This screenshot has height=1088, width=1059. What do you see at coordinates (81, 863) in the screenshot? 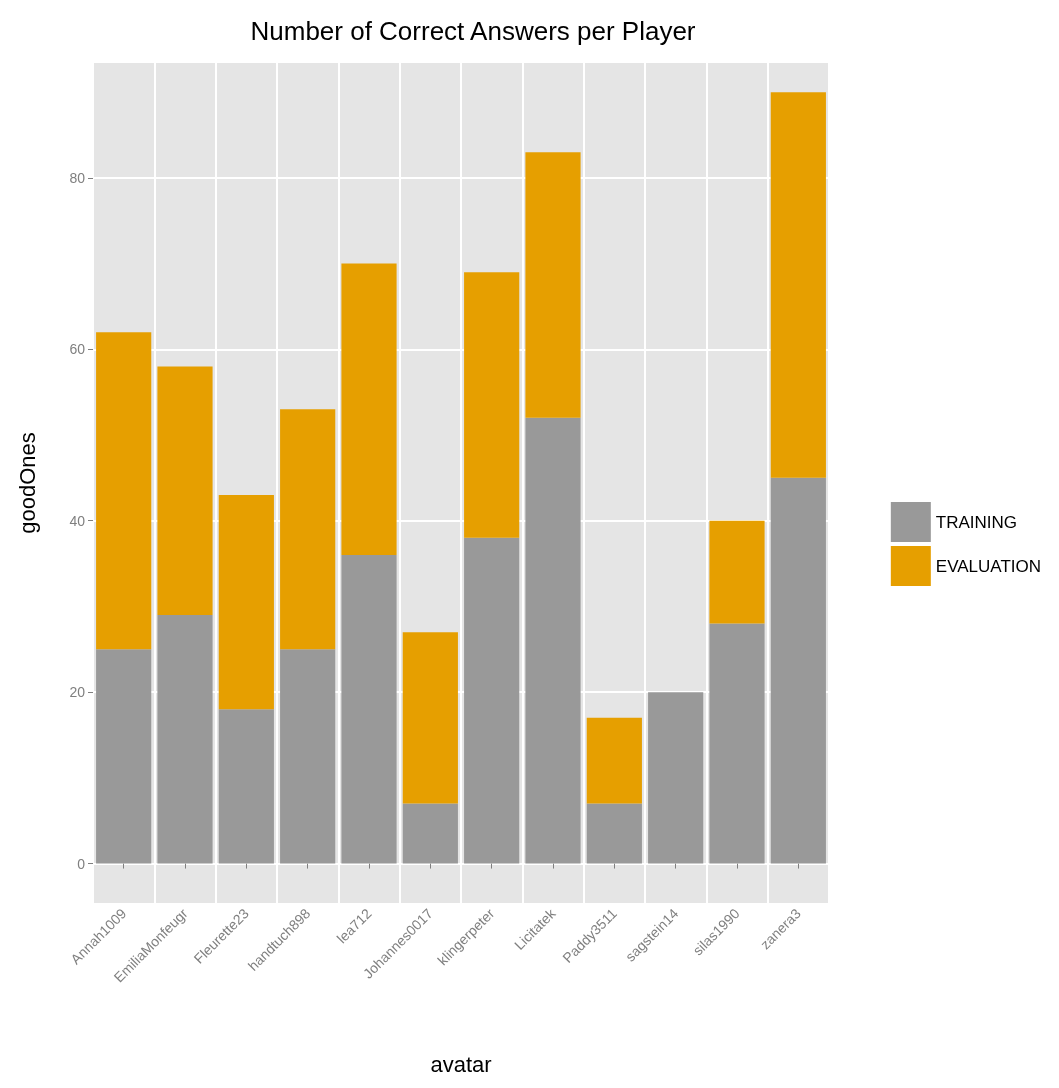
I see `y-tick-label: 0` at bounding box center [81, 863].